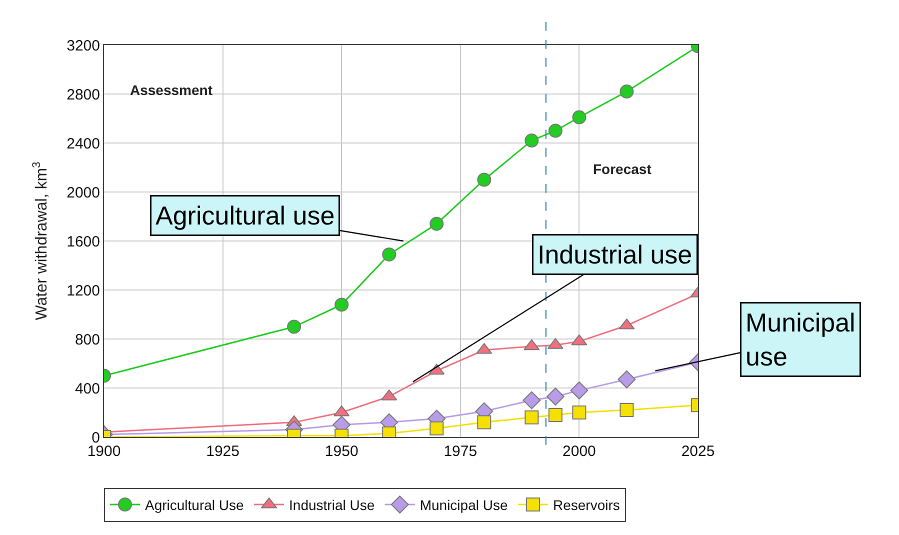  What do you see at coordinates (341, 451) in the screenshot?
I see `x-tick-label: 1950` at bounding box center [341, 451].